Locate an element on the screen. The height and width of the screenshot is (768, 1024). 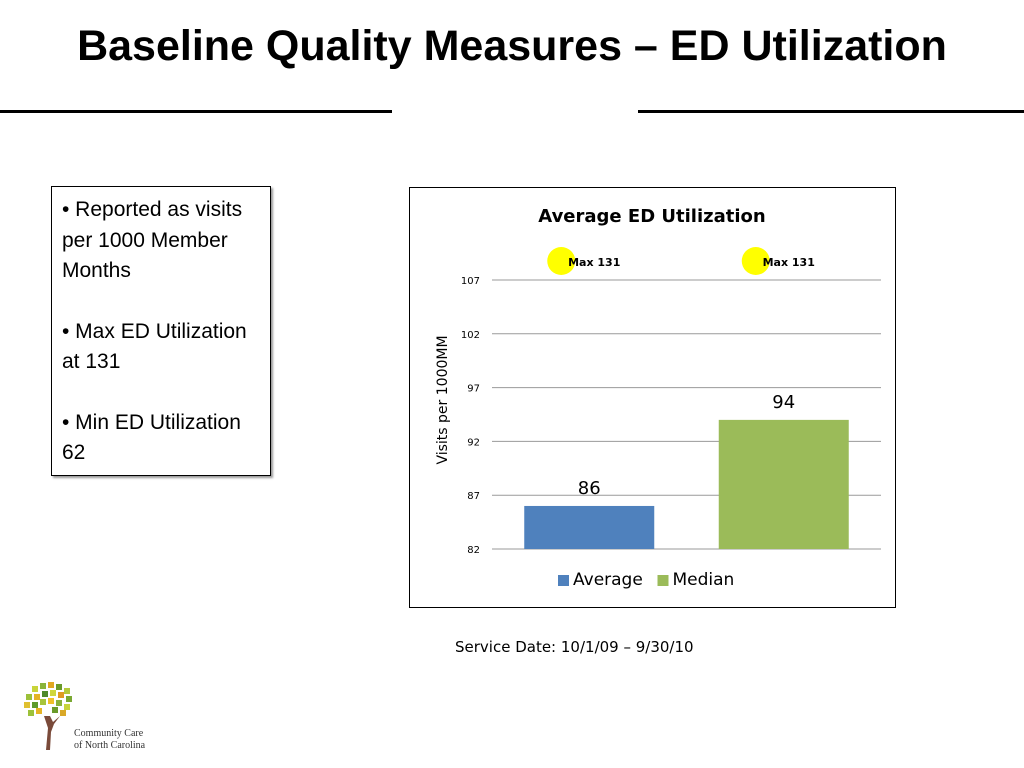
community-care-logo: Community Care of North Carolina is located at coordinates (85, 716).